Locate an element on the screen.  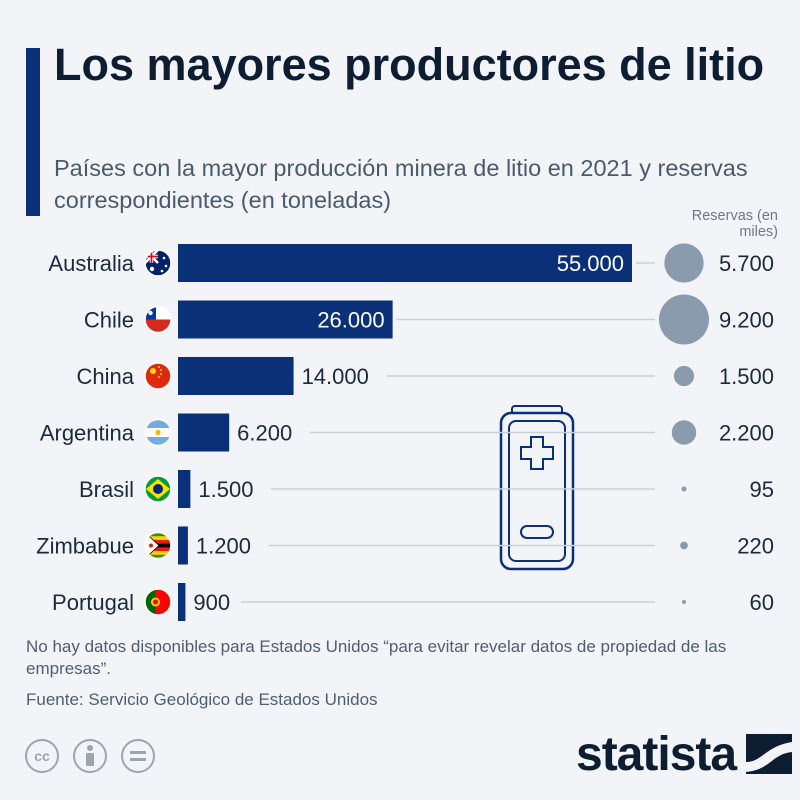
category-label-chile: Chile is located at coordinates (109, 320).